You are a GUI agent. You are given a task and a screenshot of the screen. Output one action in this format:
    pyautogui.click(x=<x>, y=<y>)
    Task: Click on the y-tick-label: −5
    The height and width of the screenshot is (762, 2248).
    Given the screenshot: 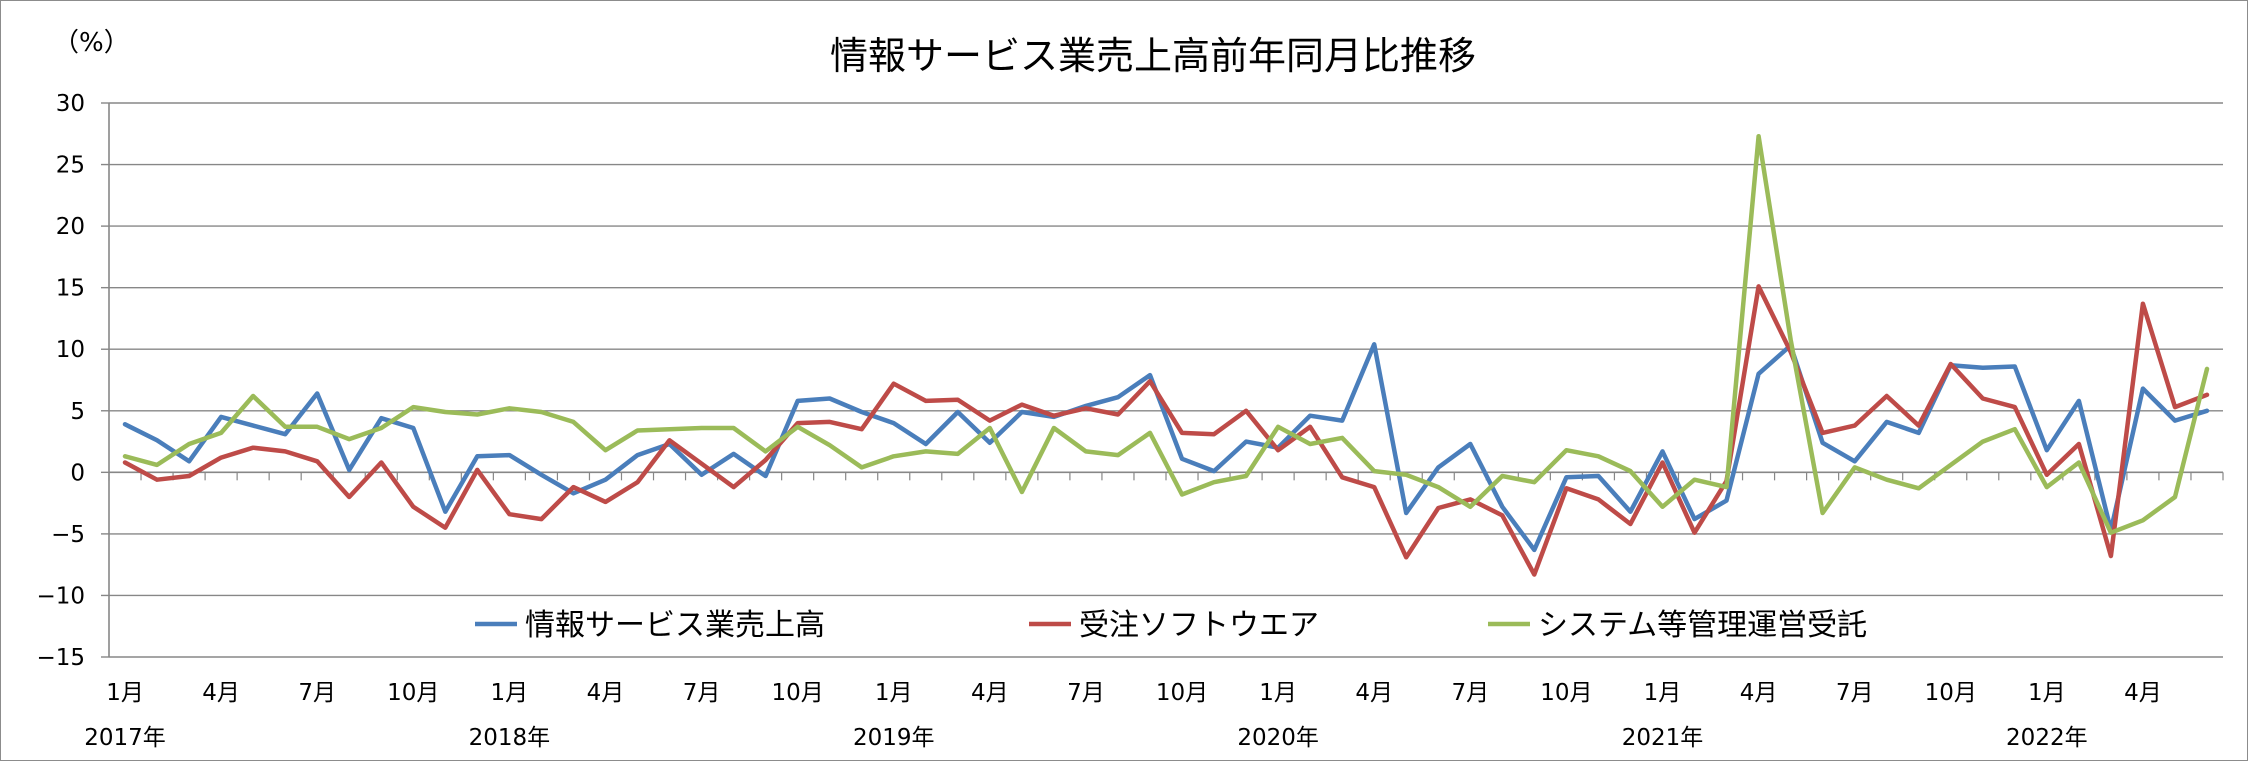 What is the action you would take?
    pyautogui.click(x=68, y=535)
    